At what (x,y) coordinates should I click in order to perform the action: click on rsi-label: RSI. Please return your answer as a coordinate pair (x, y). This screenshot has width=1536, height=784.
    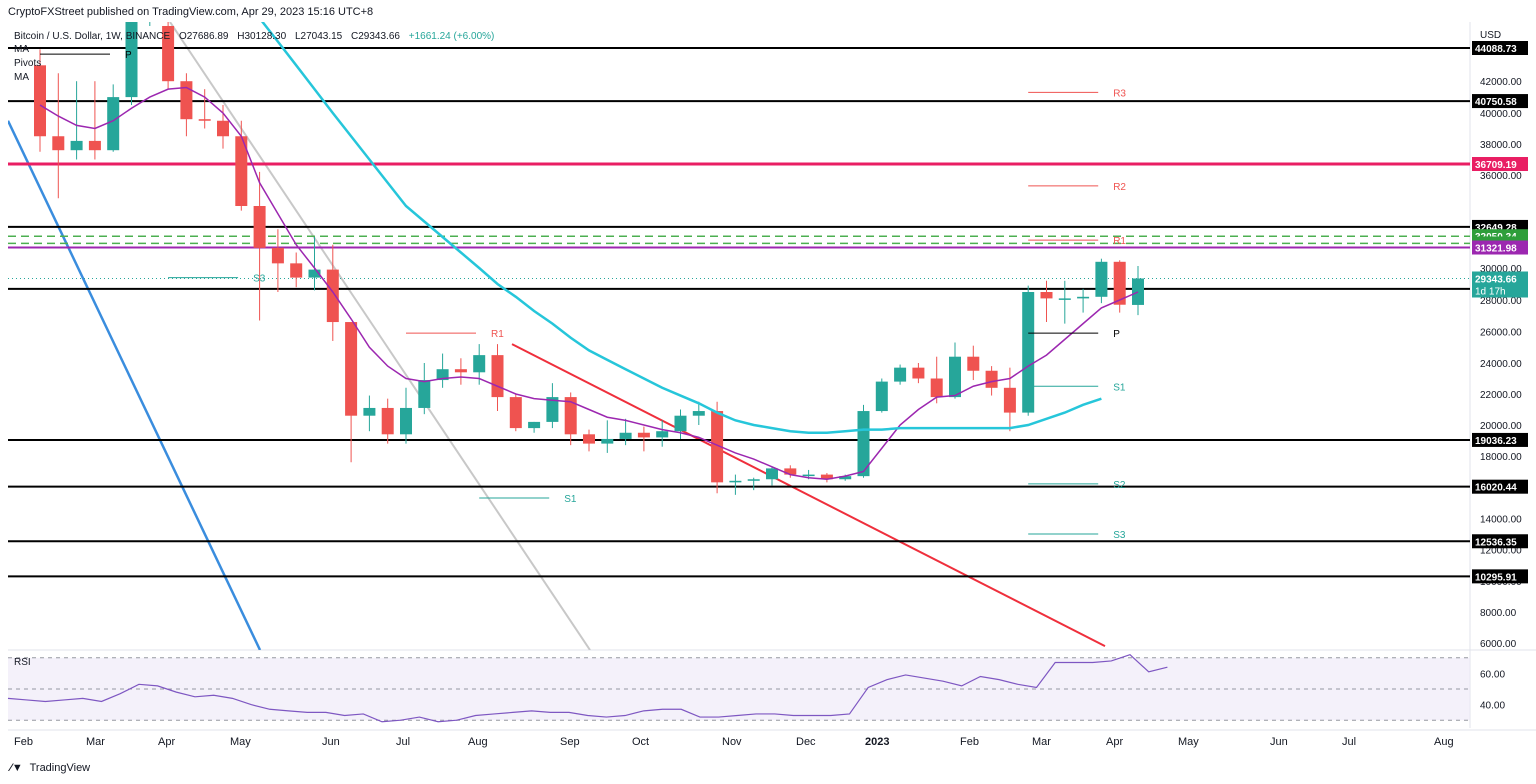
    Looking at the image, I should click on (22, 662).